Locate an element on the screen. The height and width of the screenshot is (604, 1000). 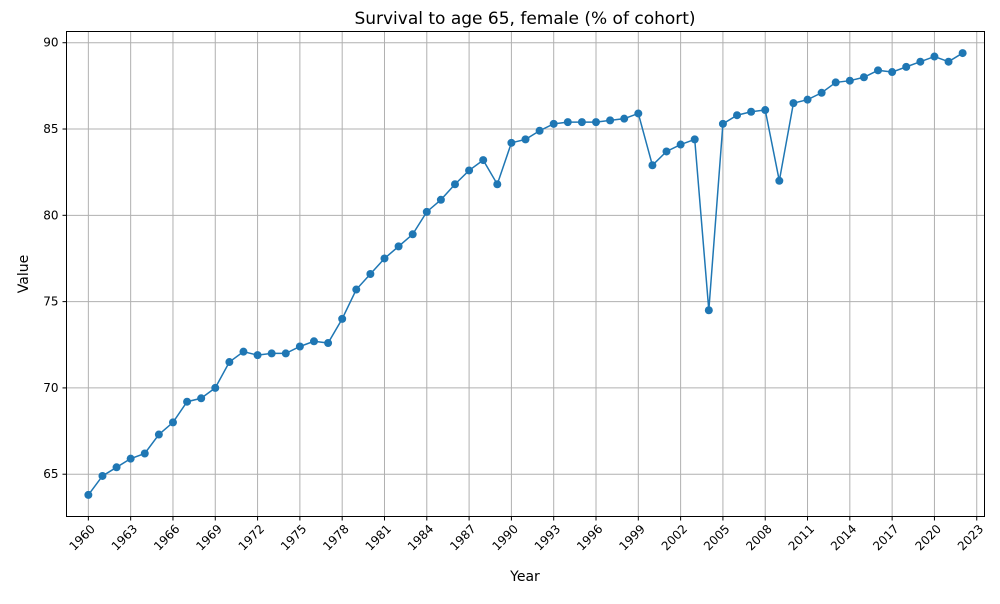
y-tick-label: 85 is located at coordinates (50, 129).